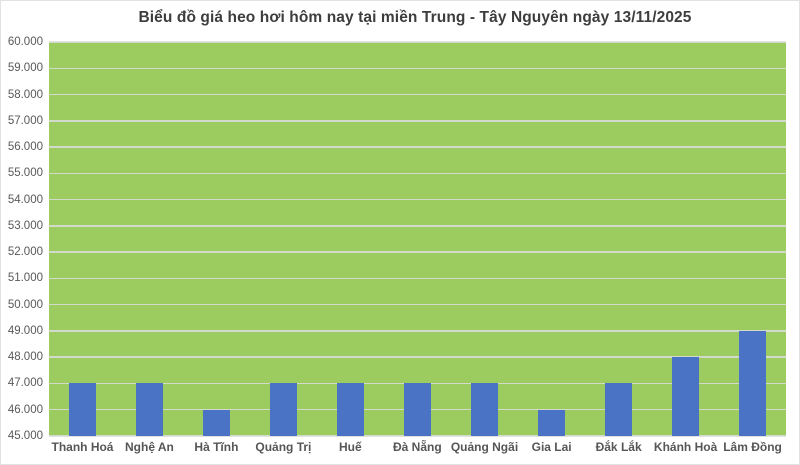 The width and height of the screenshot is (800, 465). Describe the element at coordinates (25, 173) in the screenshot. I see `y-axis-tick-label: 55.000` at that location.